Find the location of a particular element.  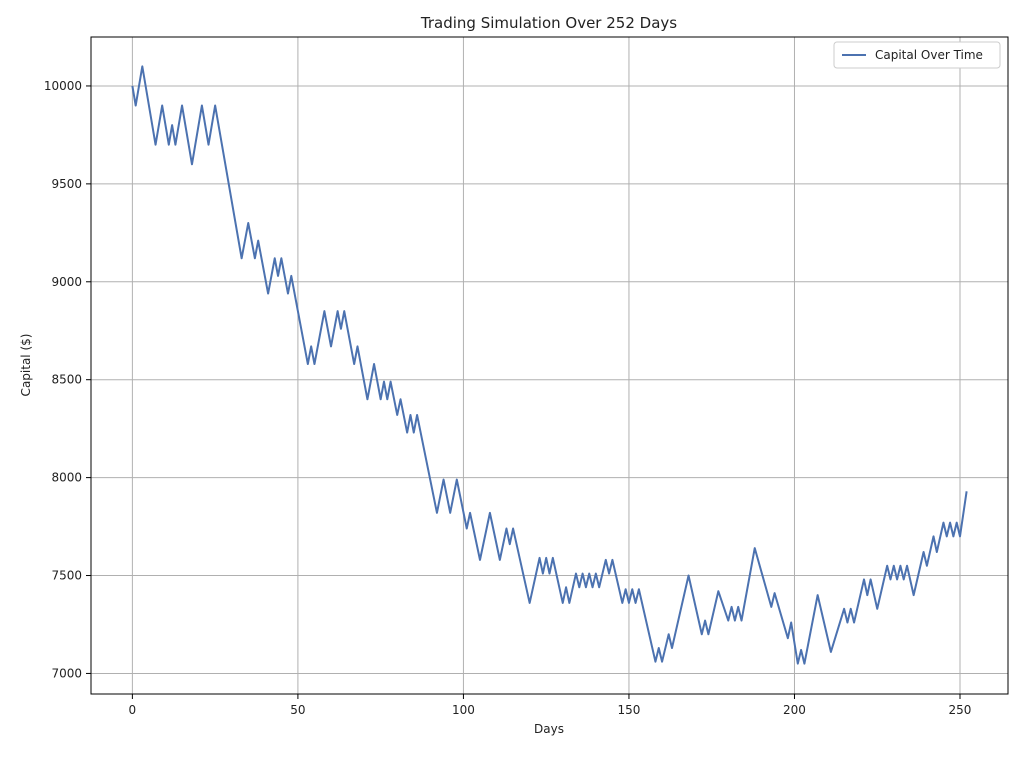

y-axis-ticks: 7000 7500 8000 8500 9000 9500 10000 is located at coordinates (67, 379).